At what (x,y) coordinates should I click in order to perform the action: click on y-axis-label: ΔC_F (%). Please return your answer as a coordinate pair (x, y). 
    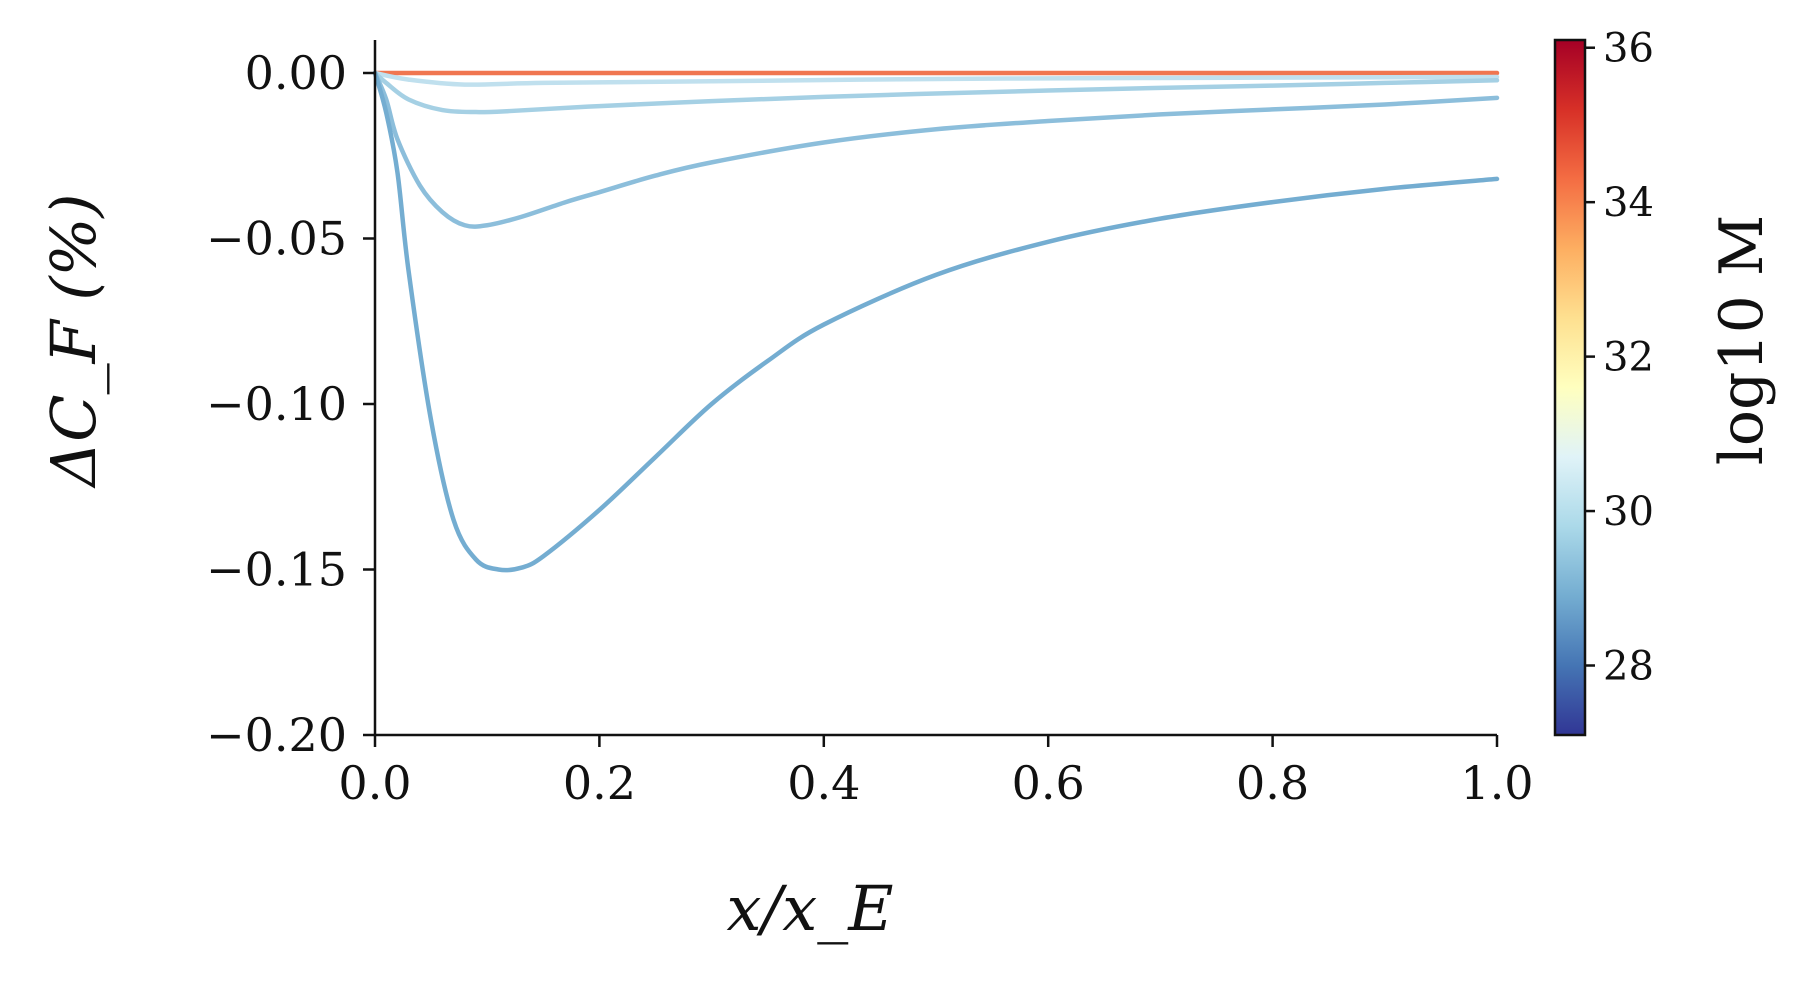
    Looking at the image, I should click on (73, 340).